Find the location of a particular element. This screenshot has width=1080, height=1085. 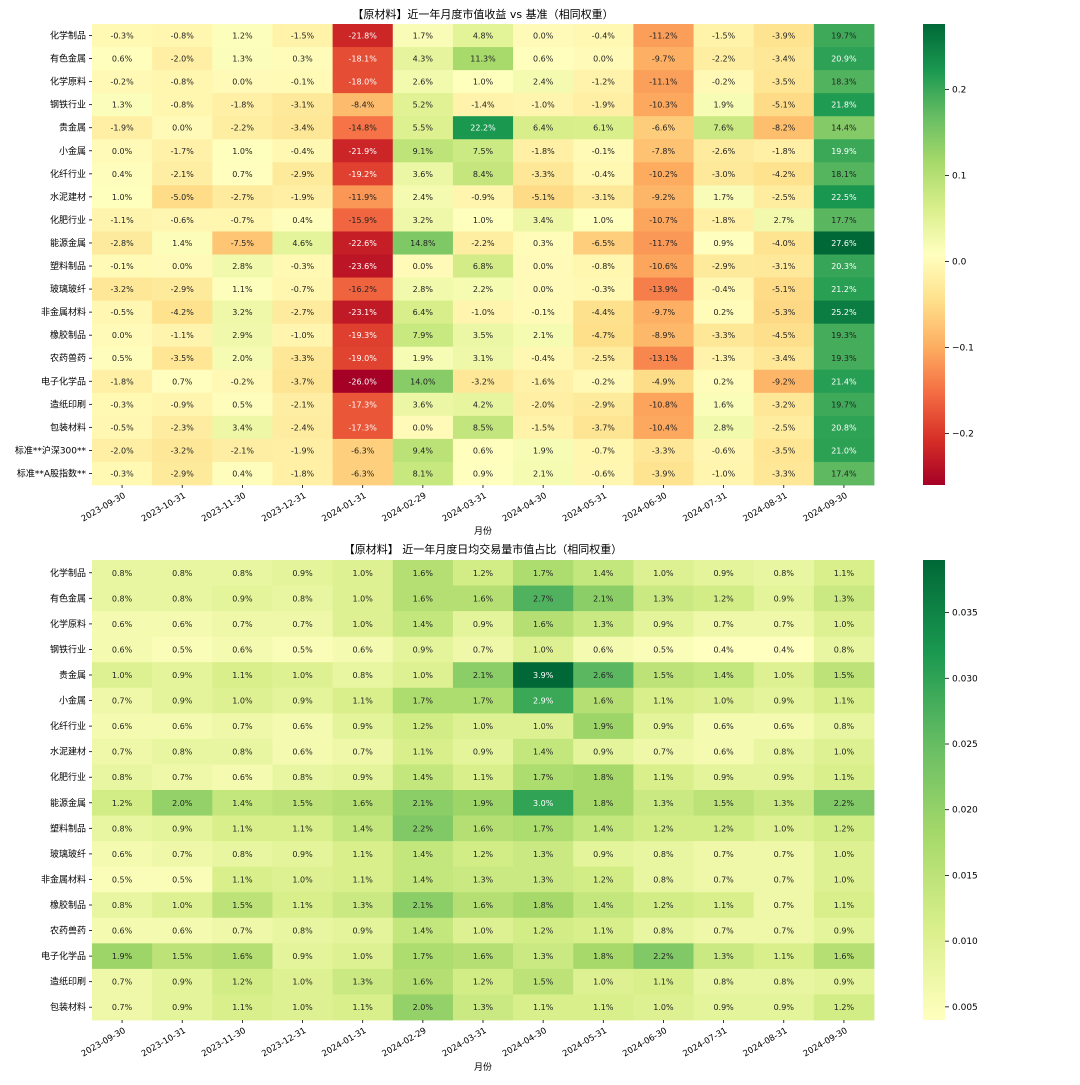

x-tick-label: 2024-06-30 is located at coordinates (645, 1042).